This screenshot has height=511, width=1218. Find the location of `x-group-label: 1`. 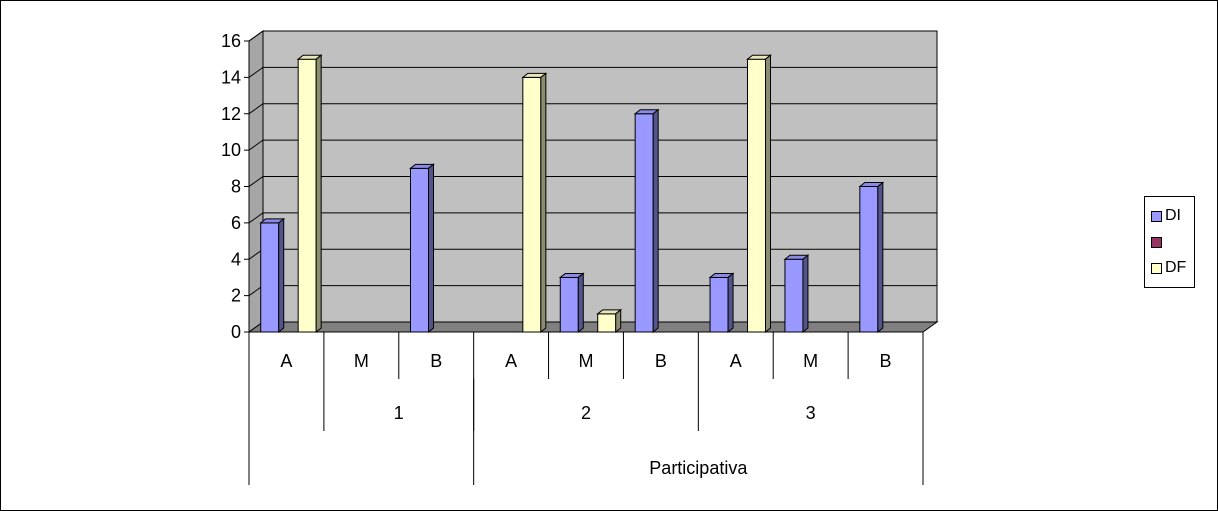

x-group-label: 1 is located at coordinates (399, 413).